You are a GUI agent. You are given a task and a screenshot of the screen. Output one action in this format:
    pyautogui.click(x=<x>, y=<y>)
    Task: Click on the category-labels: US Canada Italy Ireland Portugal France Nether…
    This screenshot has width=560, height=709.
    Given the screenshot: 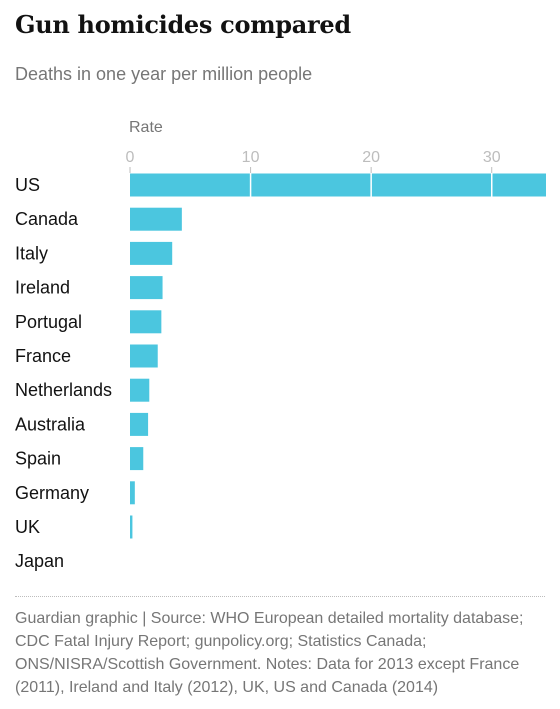 What is the action you would take?
    pyautogui.click(x=63, y=373)
    